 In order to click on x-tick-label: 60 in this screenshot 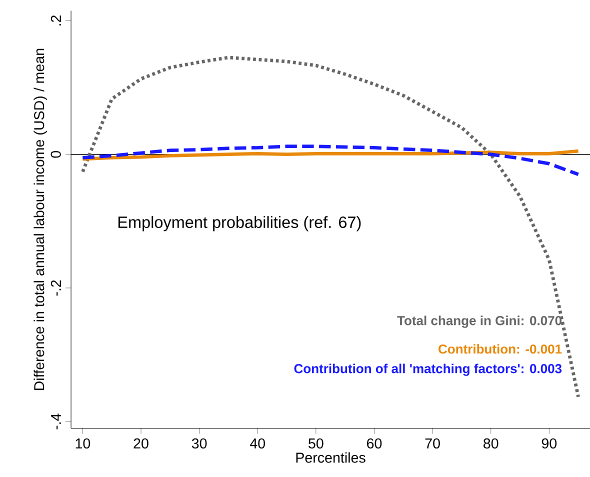, I will do `click(374, 443)`.